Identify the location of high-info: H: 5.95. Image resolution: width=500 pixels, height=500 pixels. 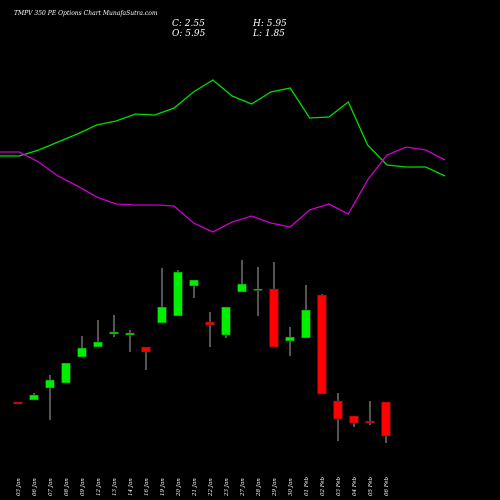
(269, 24).